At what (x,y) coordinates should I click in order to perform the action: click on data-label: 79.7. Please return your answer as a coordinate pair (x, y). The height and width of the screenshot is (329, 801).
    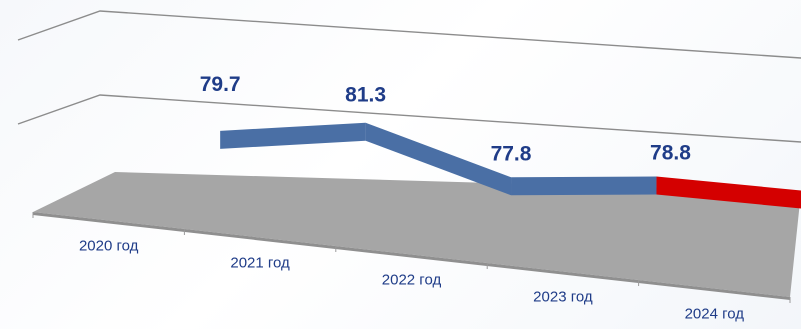
    Looking at the image, I should click on (220, 84).